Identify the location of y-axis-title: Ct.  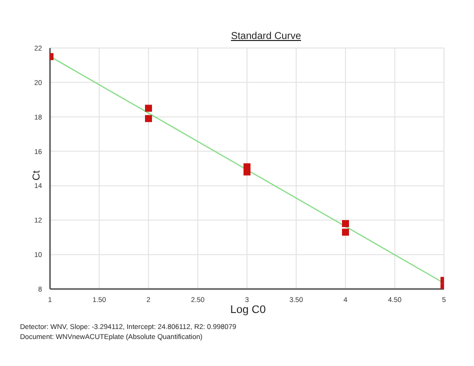
(37, 175).